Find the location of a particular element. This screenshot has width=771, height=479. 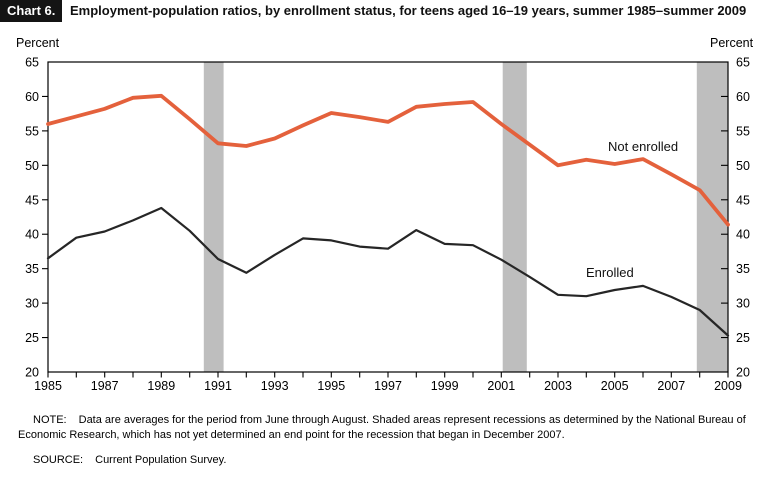

y-tick-label-left: 30 is located at coordinates (32, 304).